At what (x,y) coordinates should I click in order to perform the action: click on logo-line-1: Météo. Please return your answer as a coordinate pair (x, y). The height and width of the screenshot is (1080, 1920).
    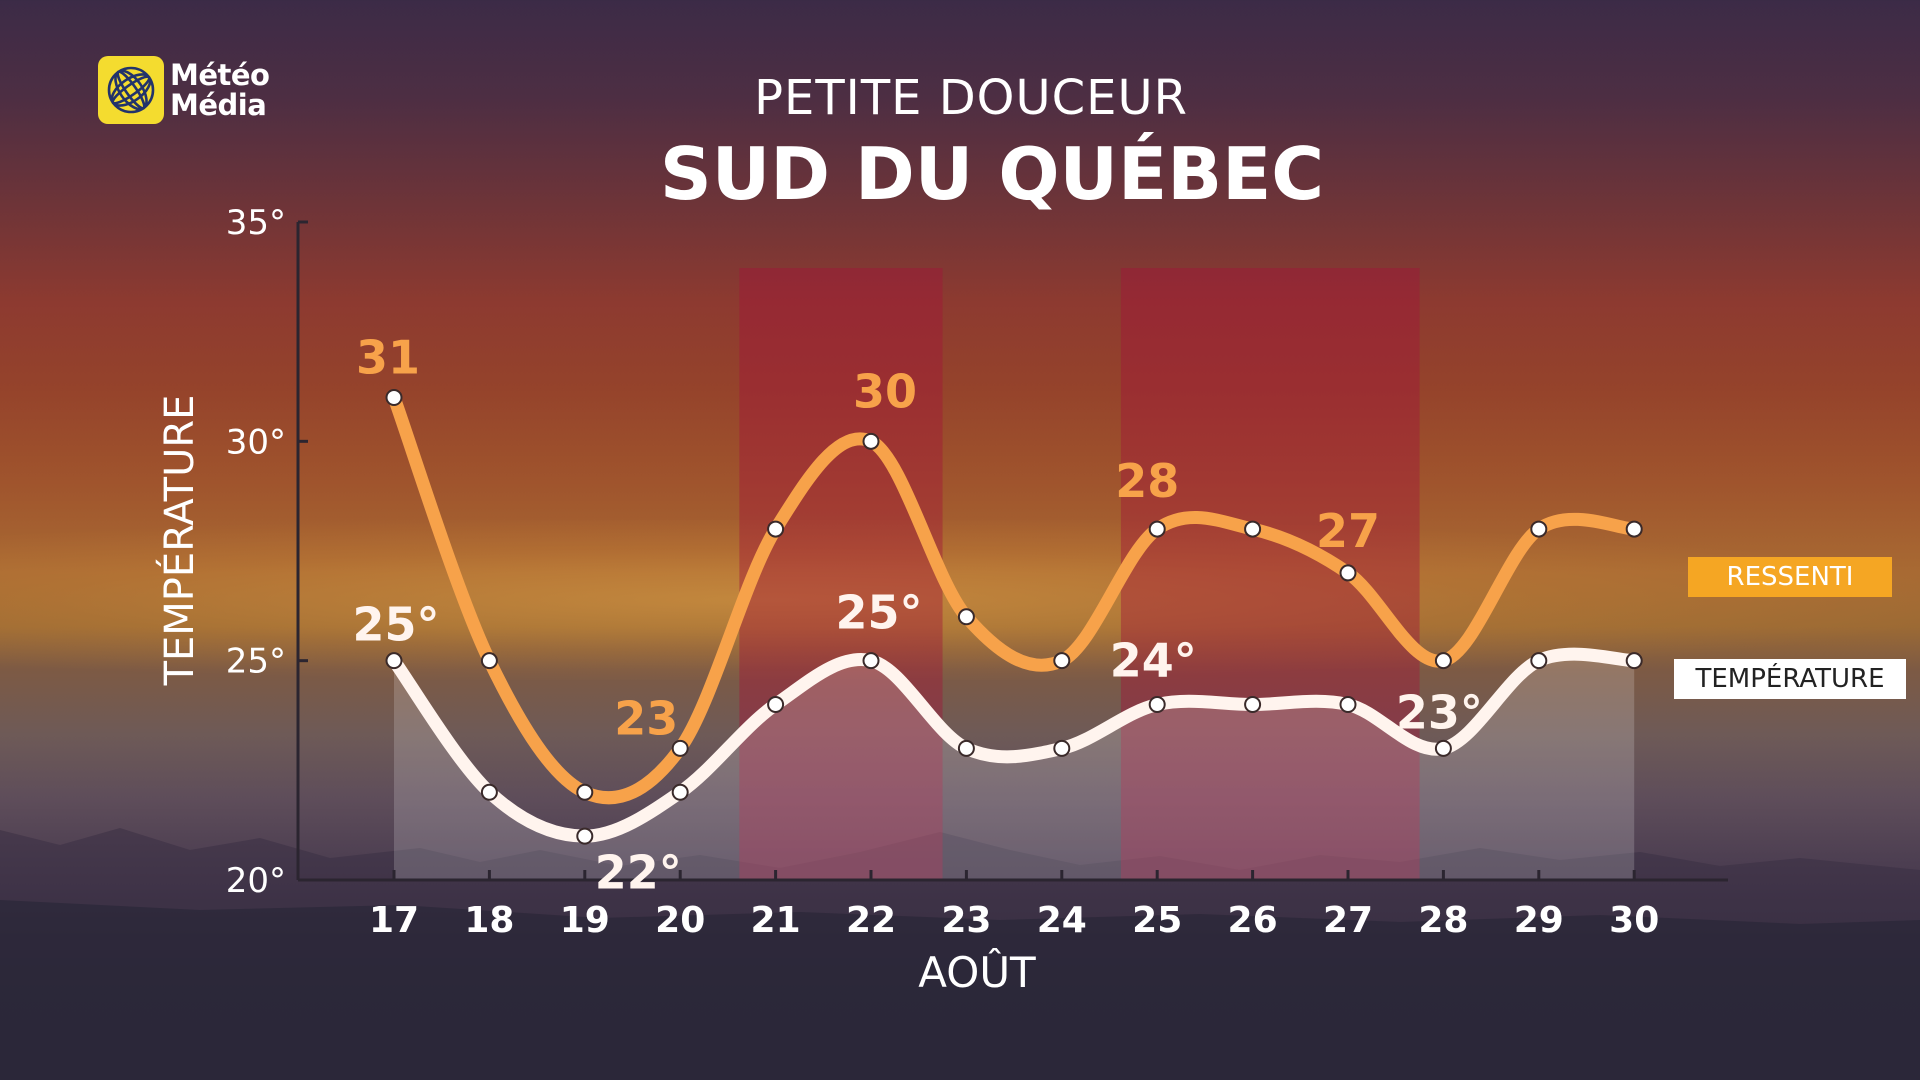
    Looking at the image, I should click on (220, 75).